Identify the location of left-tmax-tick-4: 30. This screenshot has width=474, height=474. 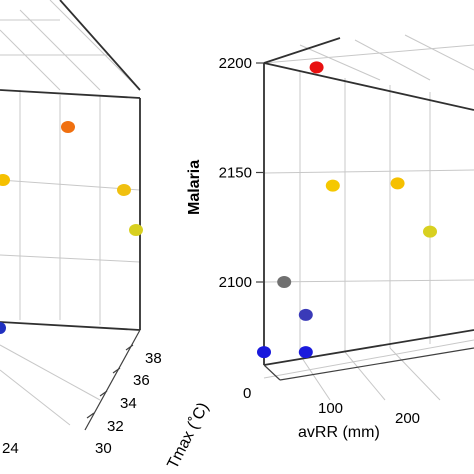
(103, 448).